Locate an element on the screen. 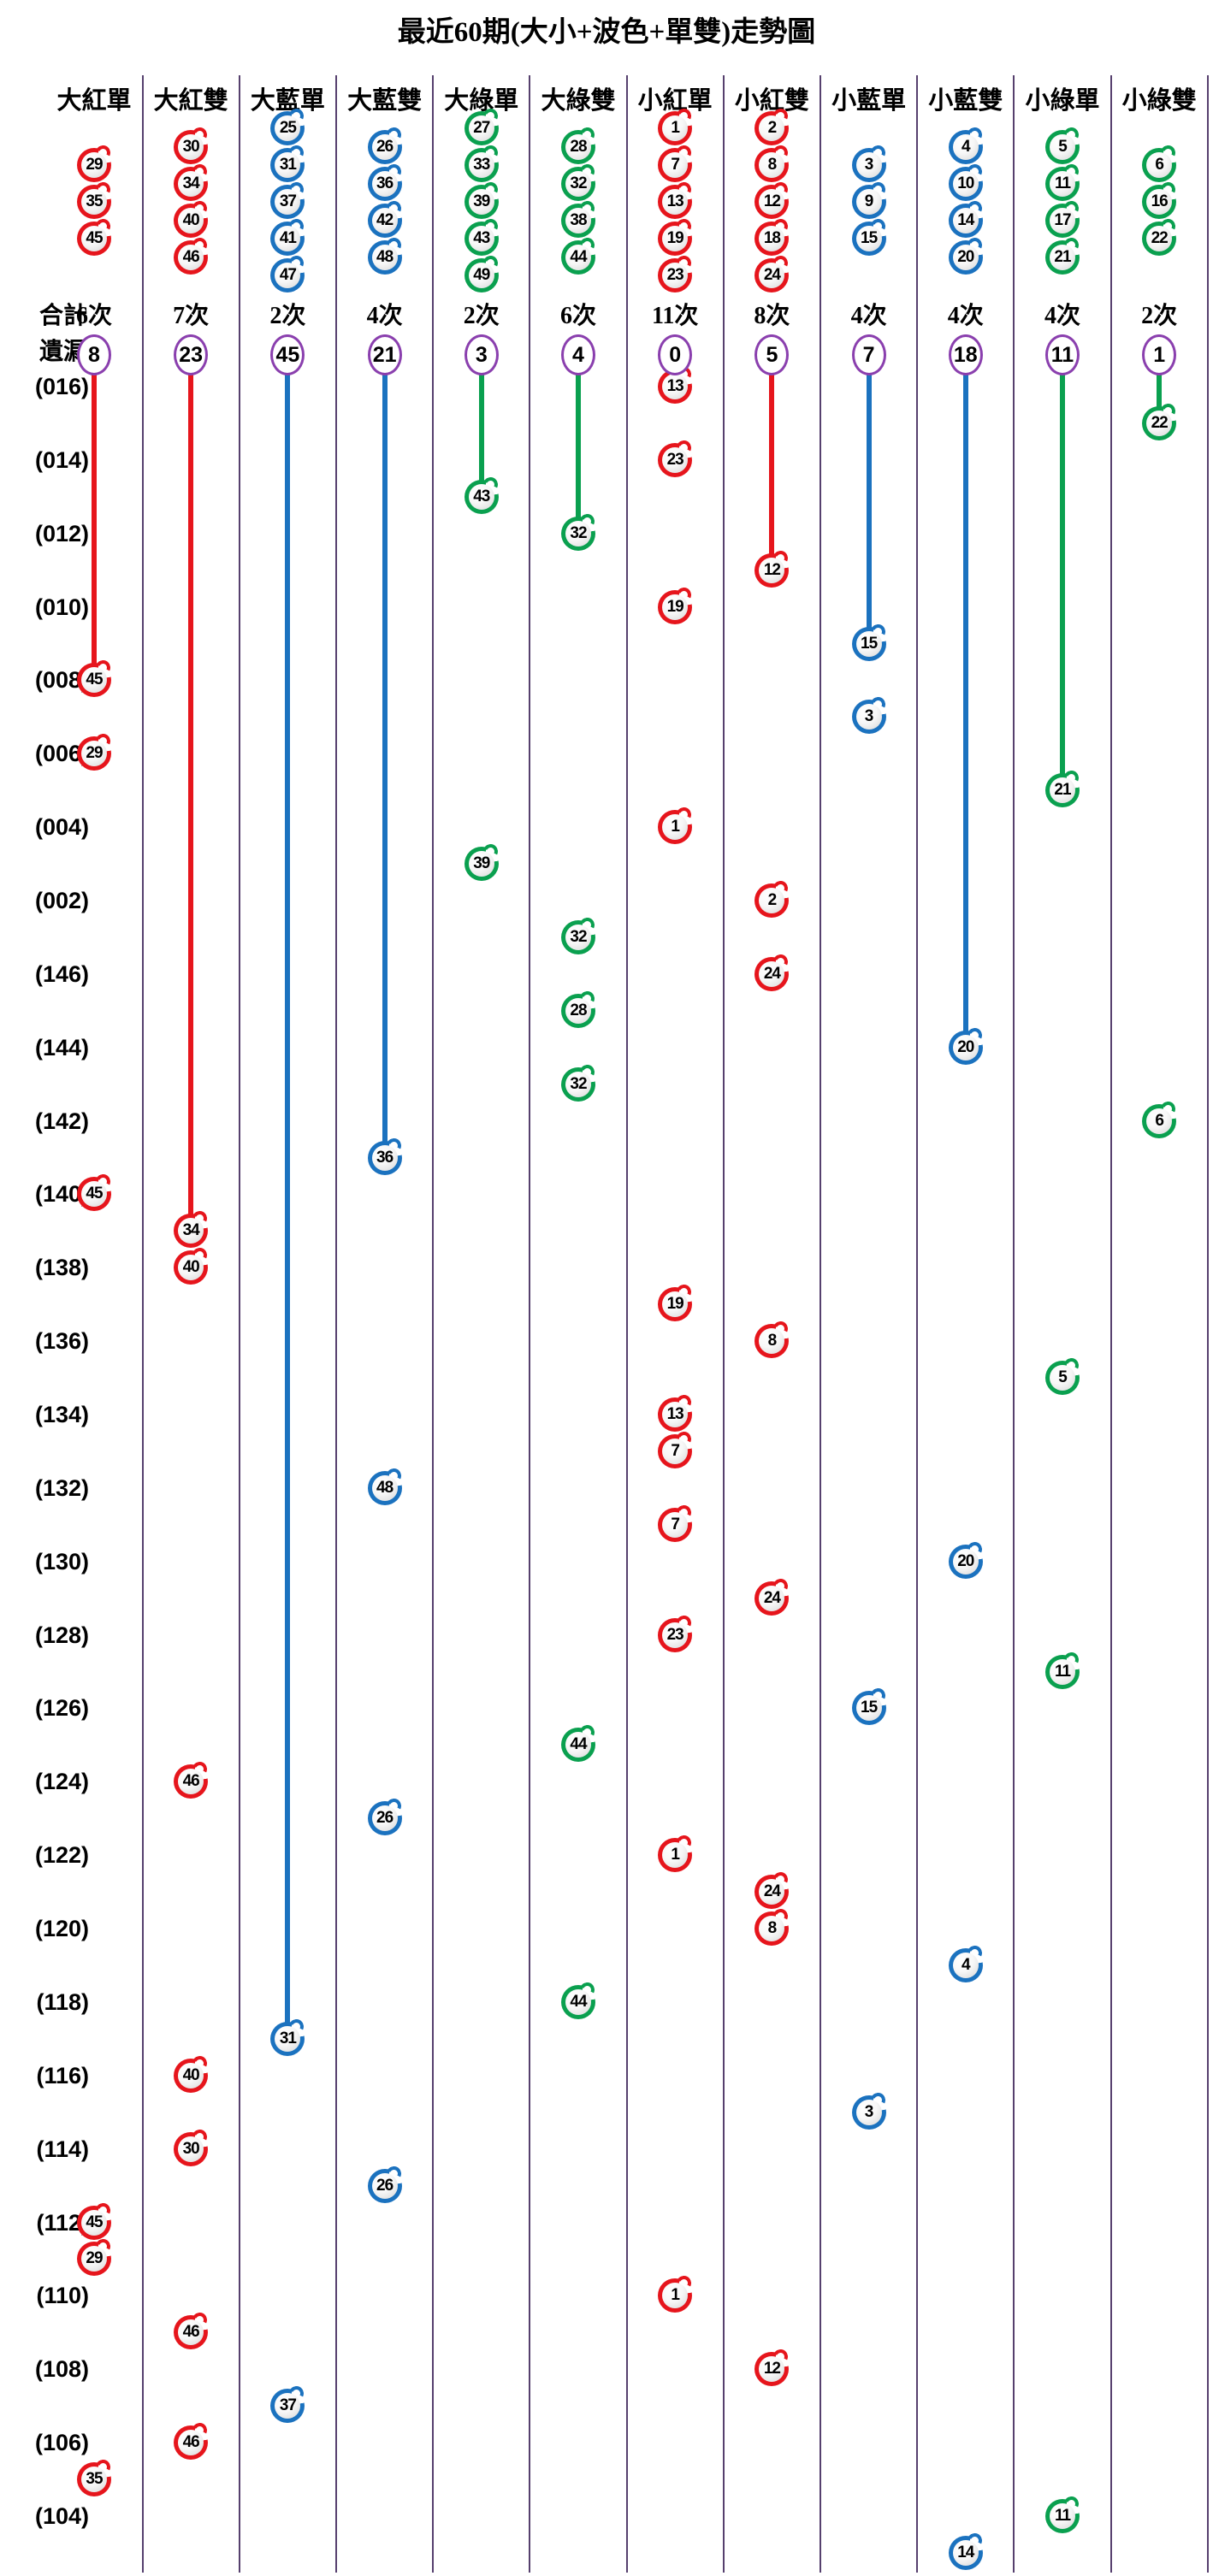  category-ball: 18 is located at coordinates (772, 239).